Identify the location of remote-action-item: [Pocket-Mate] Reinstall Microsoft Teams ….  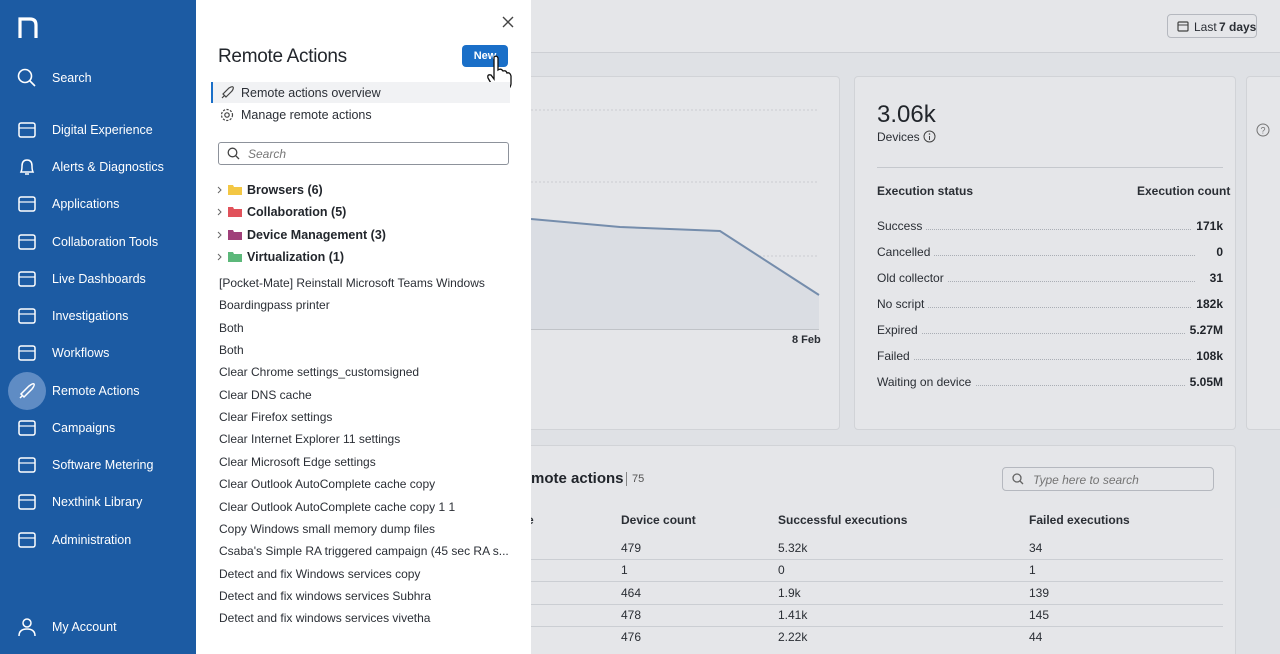
(352, 283).